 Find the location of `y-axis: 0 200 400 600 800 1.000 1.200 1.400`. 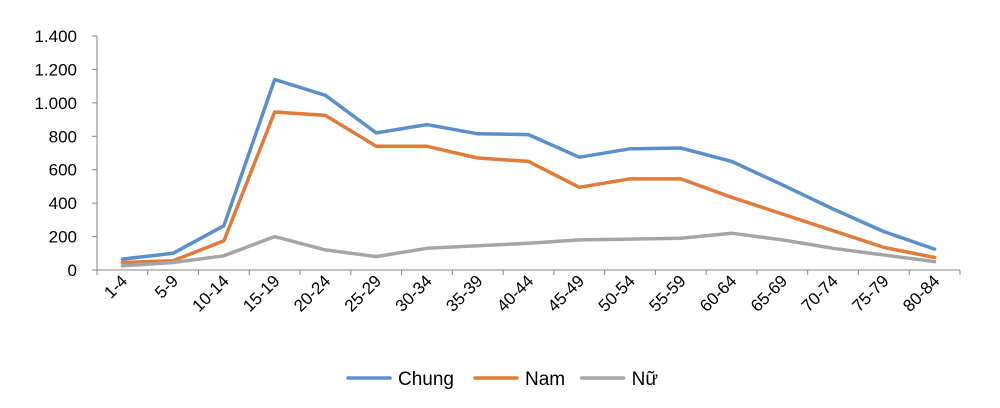

y-axis: 0 200 400 600 800 1.000 1.200 1.400 is located at coordinates (66, 153).